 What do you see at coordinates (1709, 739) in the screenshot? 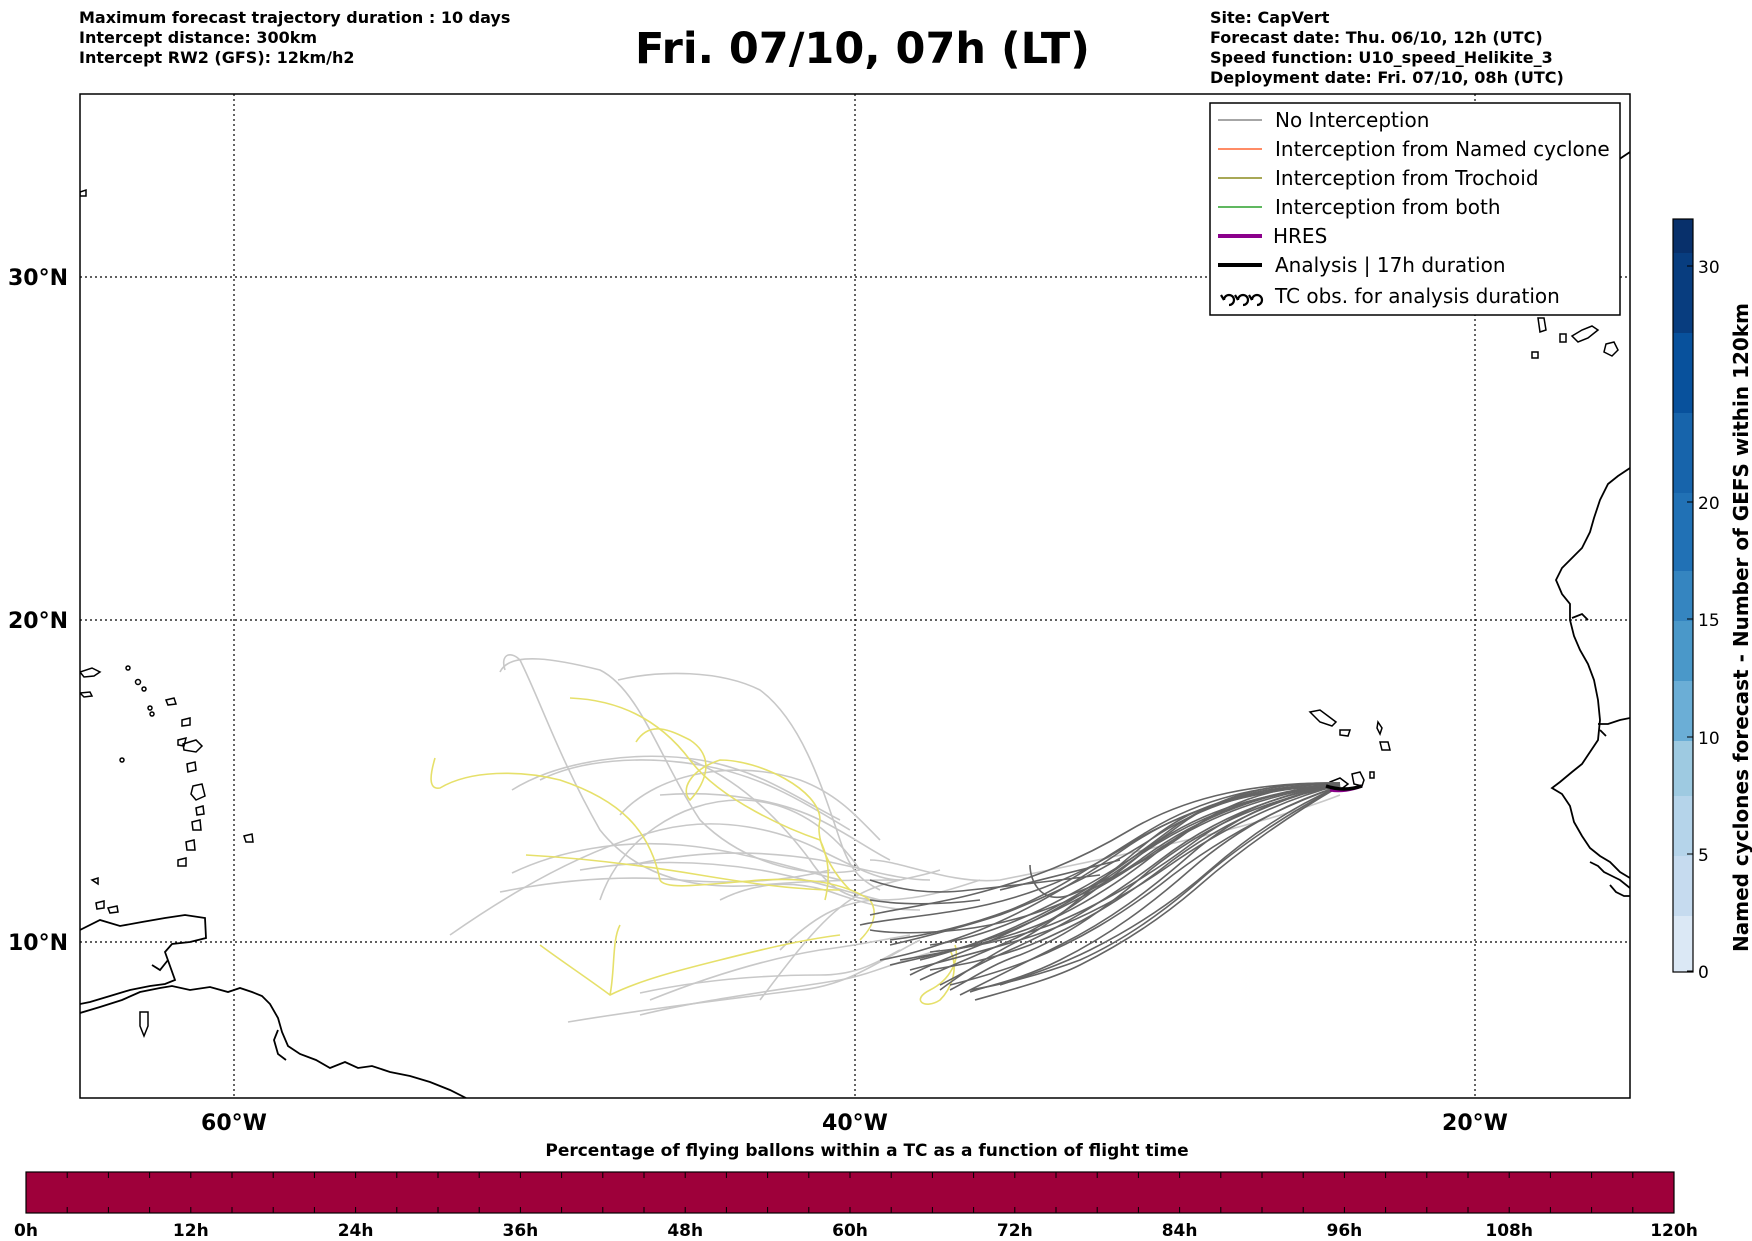
I see `right-colorbar-tick-10: 10` at bounding box center [1709, 739].